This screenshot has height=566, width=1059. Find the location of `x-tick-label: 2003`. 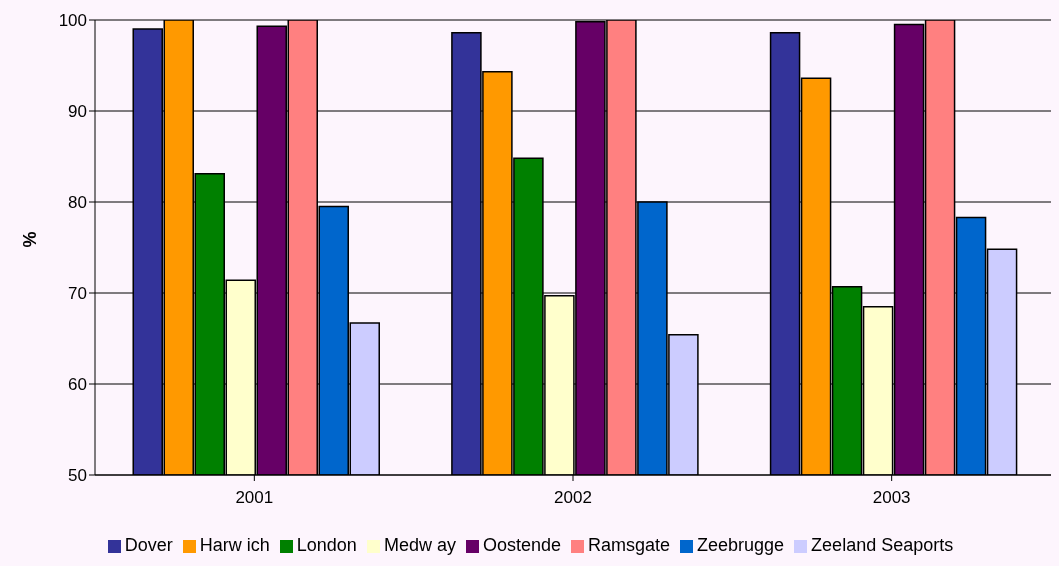

x-tick-label: 2003 is located at coordinates (891, 498).